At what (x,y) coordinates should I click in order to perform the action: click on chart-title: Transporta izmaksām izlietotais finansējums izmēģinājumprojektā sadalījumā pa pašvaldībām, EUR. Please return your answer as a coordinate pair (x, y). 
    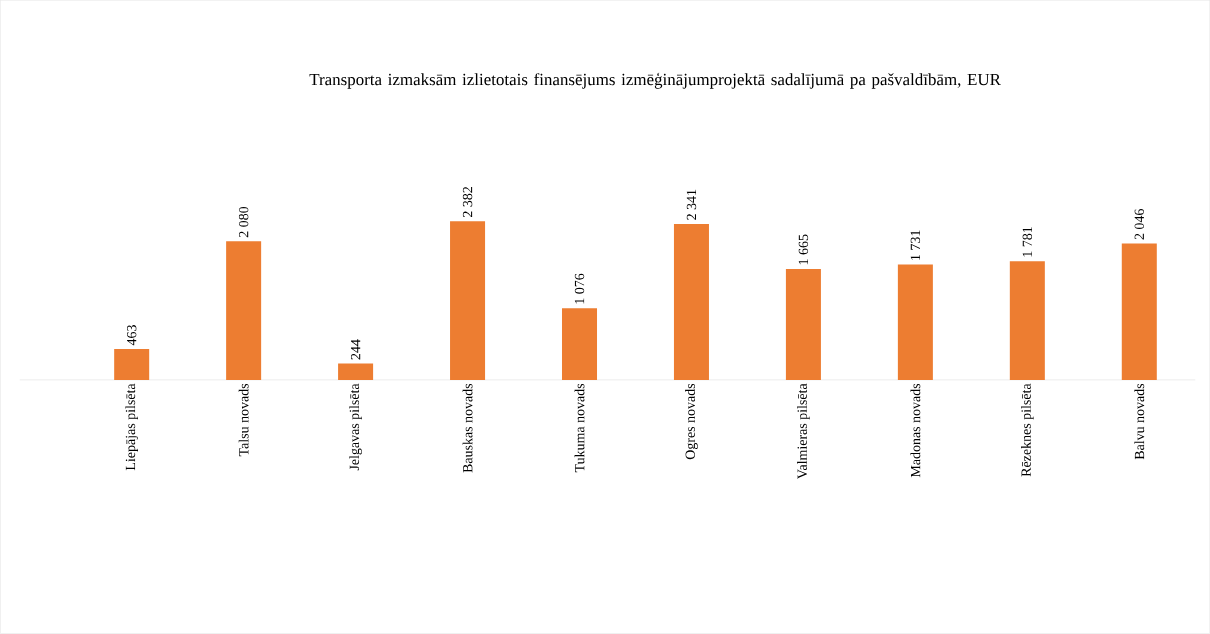
    Looking at the image, I should click on (655, 80).